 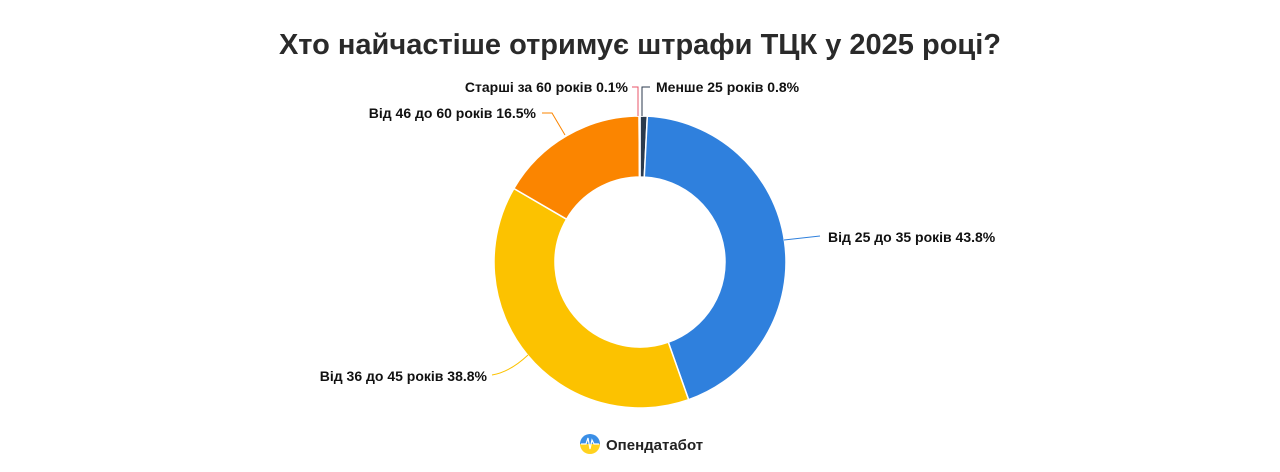 What do you see at coordinates (654, 445) in the screenshot?
I see `brand-name: Опендатабот` at bounding box center [654, 445].